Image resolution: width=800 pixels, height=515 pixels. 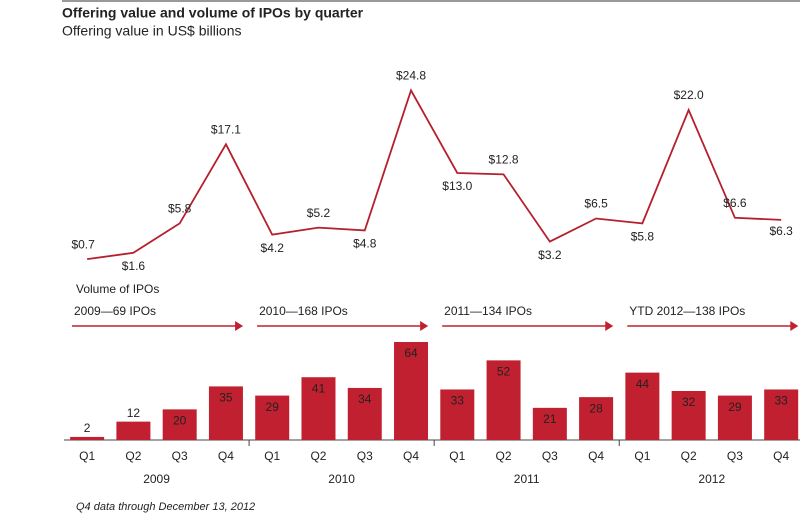 What do you see at coordinates (550, 419) in the screenshot?
I see `bar-label: 21` at bounding box center [550, 419].